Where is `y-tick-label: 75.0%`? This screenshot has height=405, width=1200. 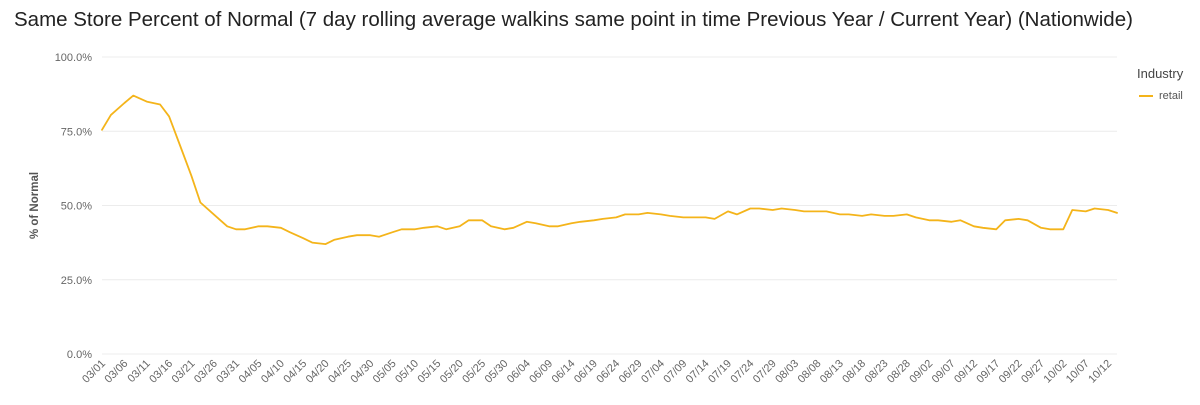 y-tick-label: 75.0% is located at coordinates (76, 132).